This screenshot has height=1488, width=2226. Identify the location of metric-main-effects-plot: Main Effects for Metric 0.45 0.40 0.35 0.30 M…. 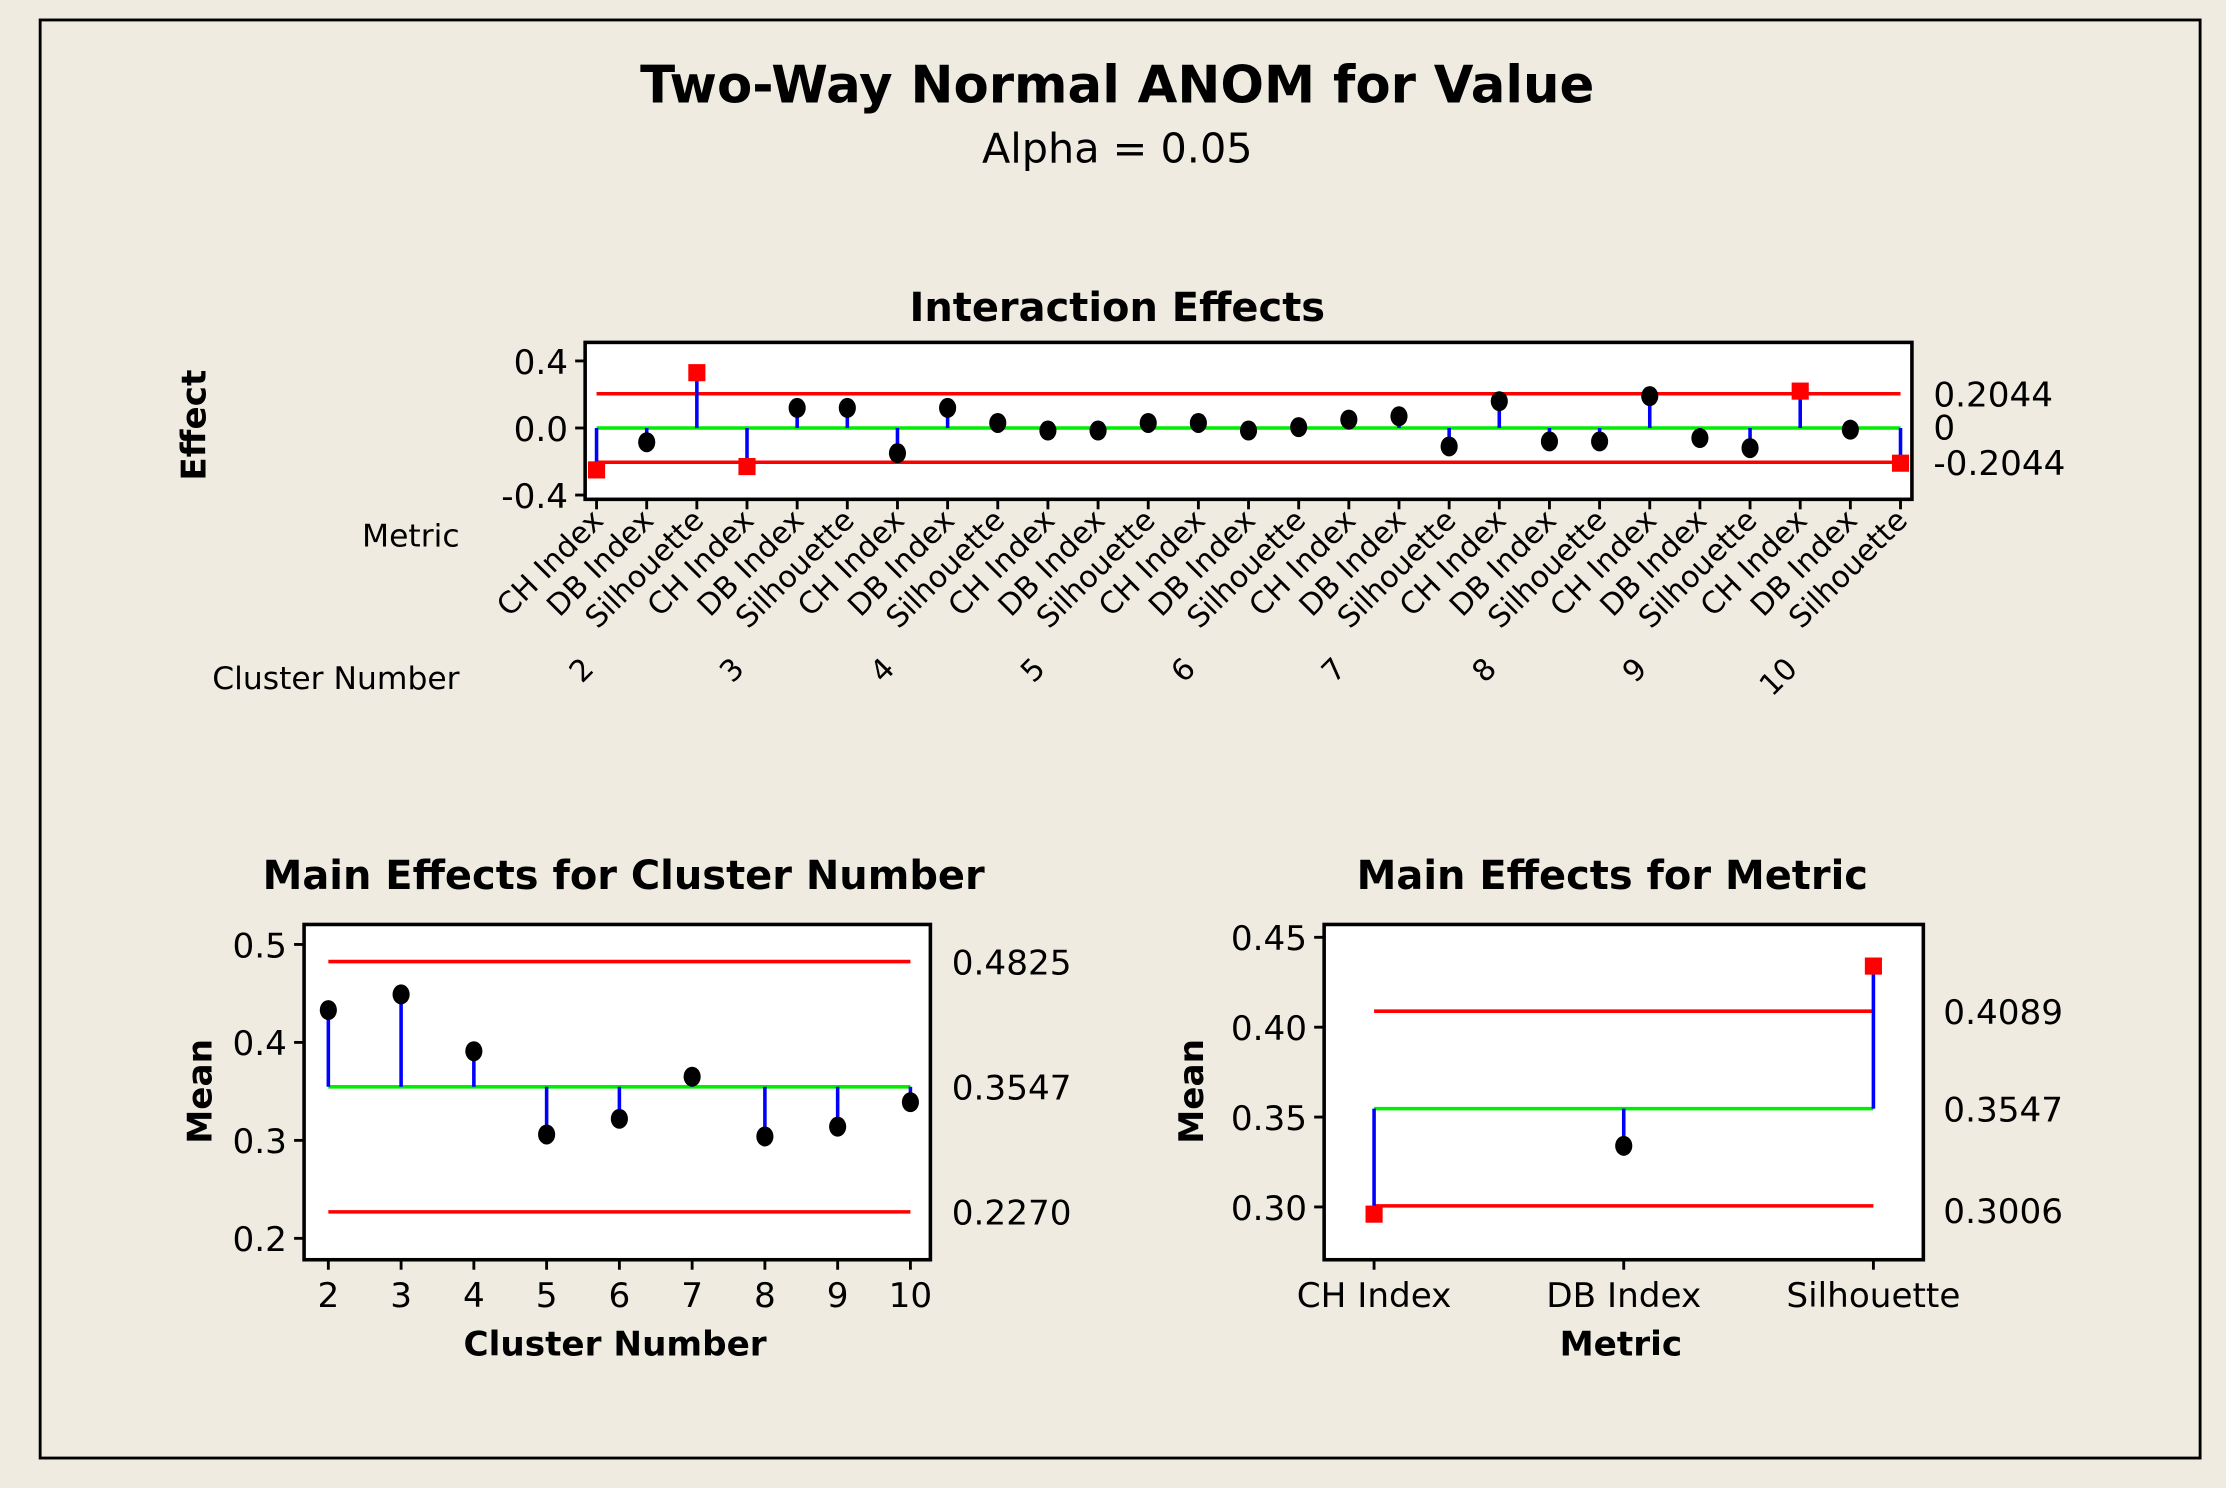
(1617, 1109).